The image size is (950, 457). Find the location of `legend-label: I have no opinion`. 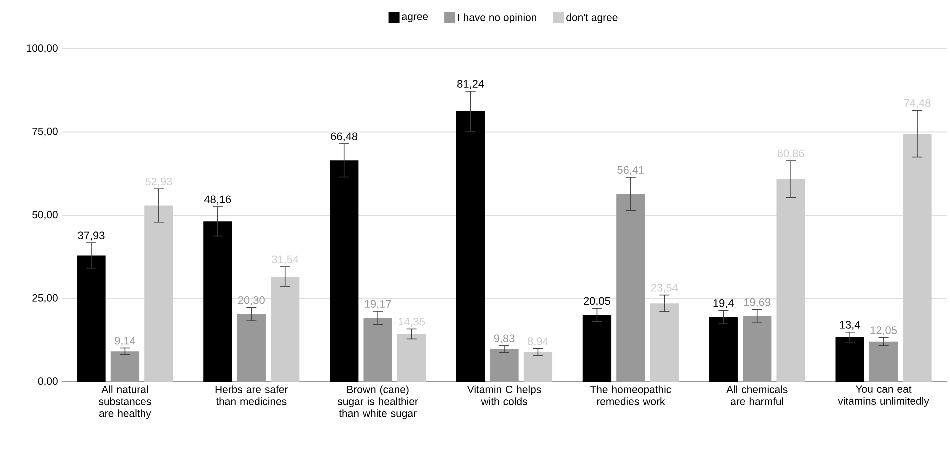

legend-label: I have no opinion is located at coordinates (497, 19).